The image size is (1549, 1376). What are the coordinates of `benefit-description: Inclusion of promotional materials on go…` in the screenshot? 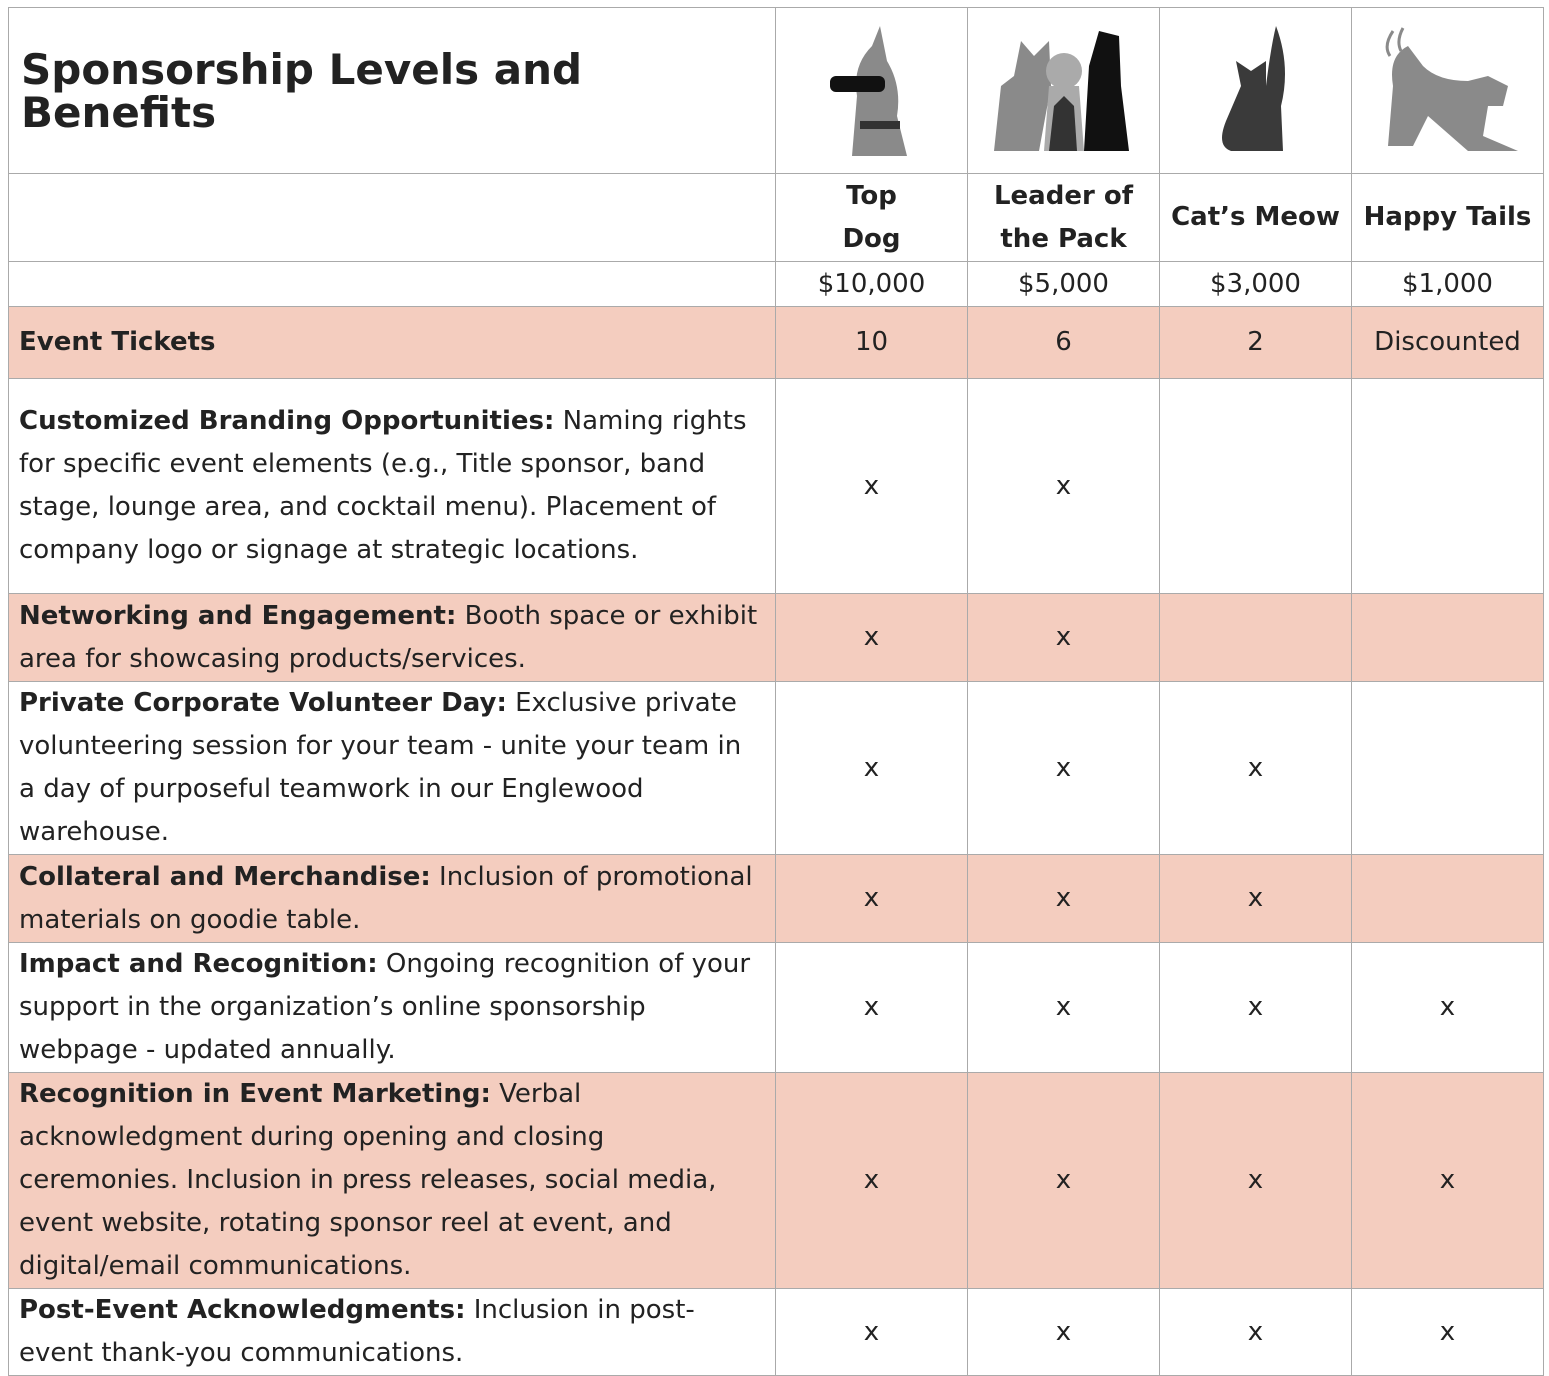 It's located at (386, 898).